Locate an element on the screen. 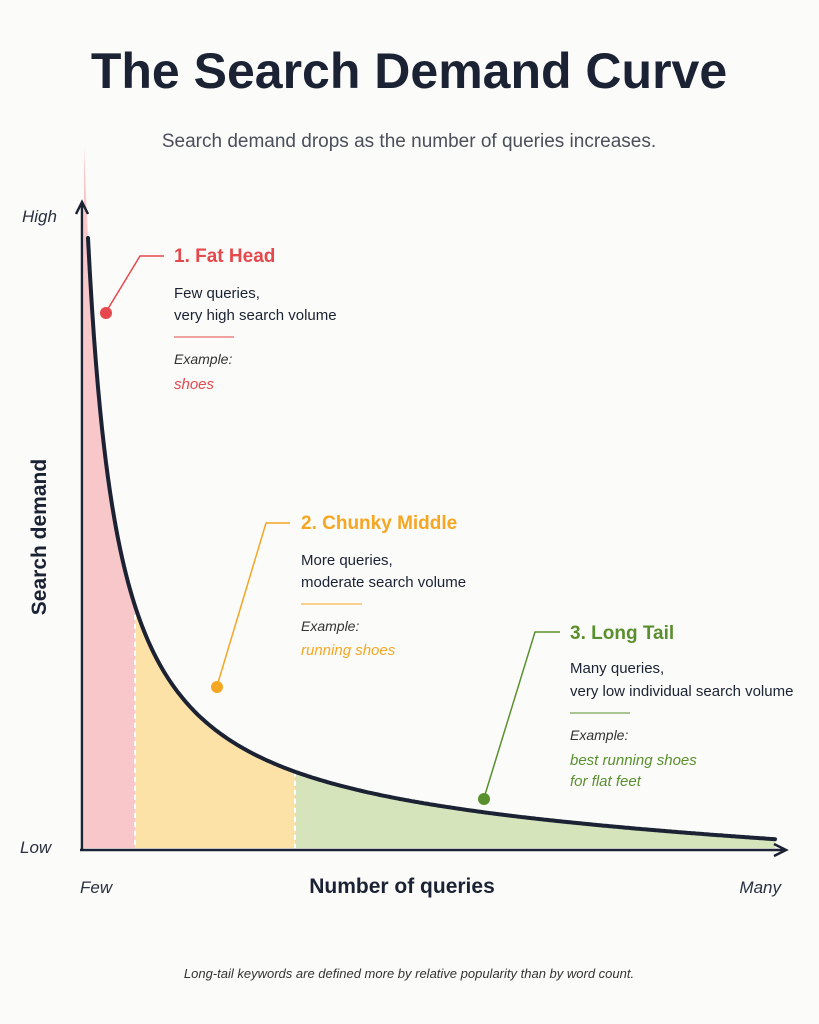  section-title: 3. Long Tail is located at coordinates (622, 633).